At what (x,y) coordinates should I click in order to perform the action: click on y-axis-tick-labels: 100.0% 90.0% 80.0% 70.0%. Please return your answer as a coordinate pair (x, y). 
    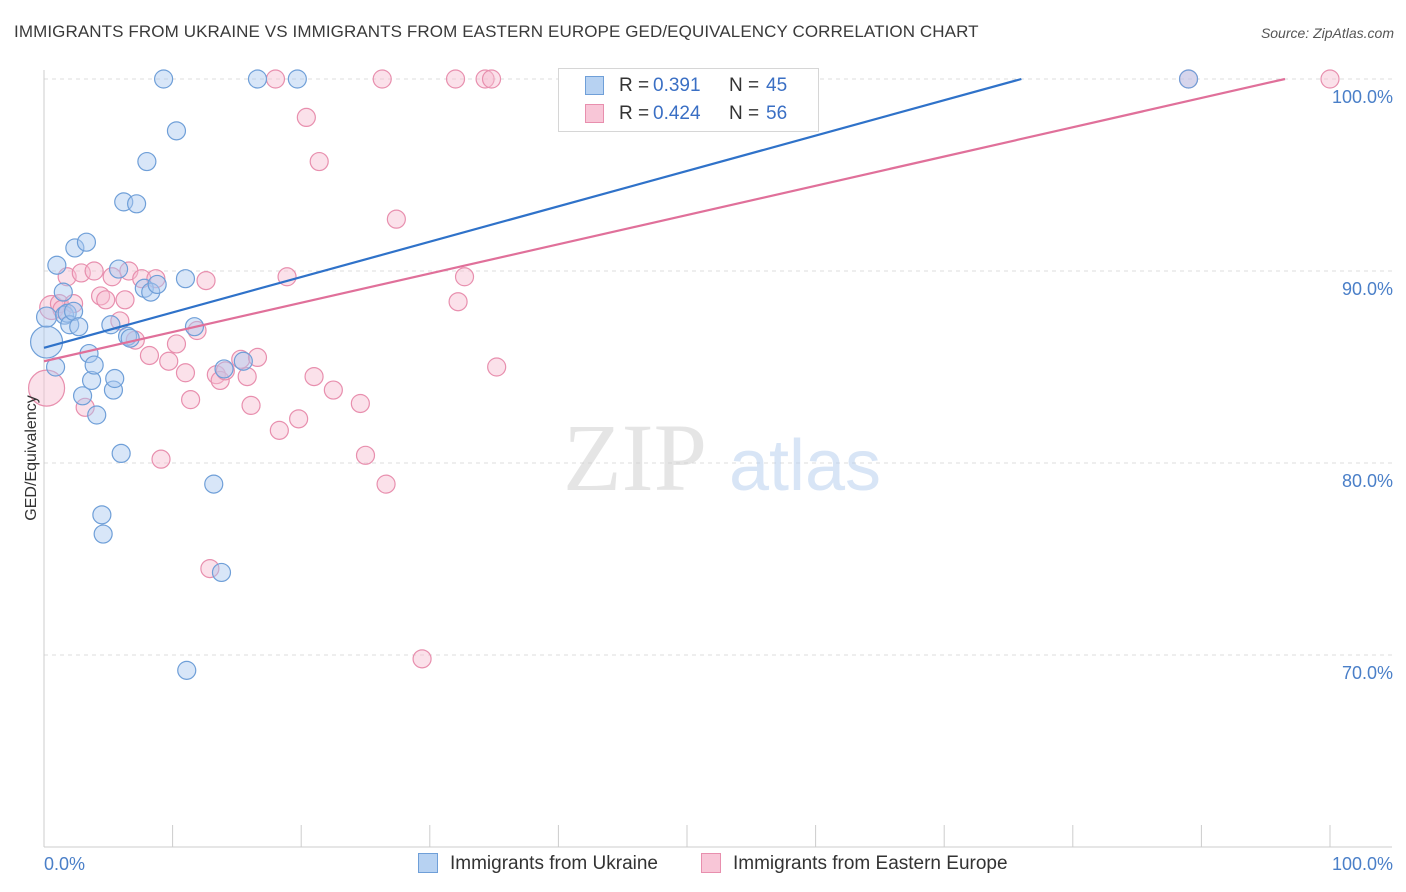
    Looking at the image, I should click on (1362, 385).